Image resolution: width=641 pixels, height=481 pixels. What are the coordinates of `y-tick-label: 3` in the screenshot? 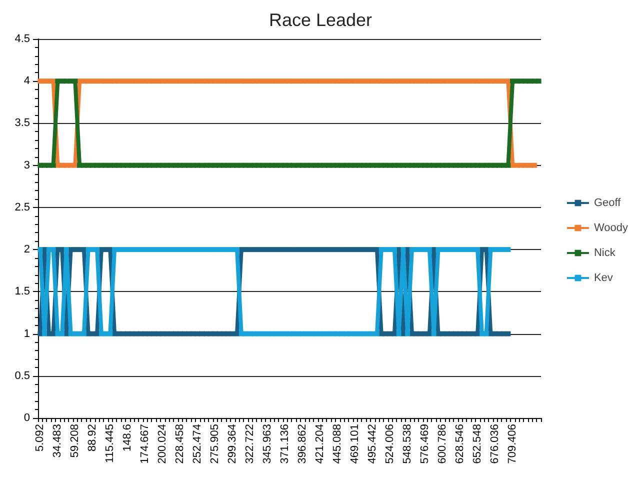 It's located at (27, 165).